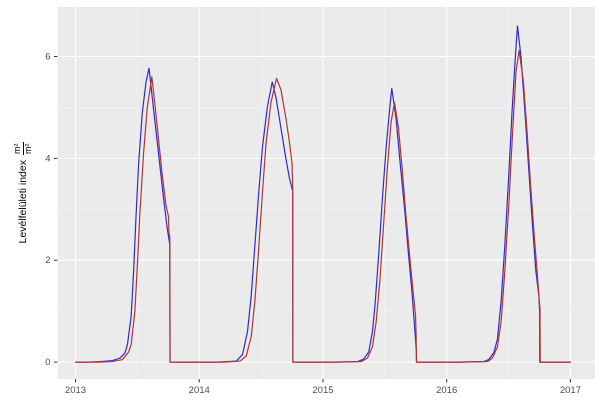 Image resolution: width=600 pixels, height=400 pixels. What do you see at coordinates (199, 390) in the screenshot?
I see `x-tick-label: 2014` at bounding box center [199, 390].